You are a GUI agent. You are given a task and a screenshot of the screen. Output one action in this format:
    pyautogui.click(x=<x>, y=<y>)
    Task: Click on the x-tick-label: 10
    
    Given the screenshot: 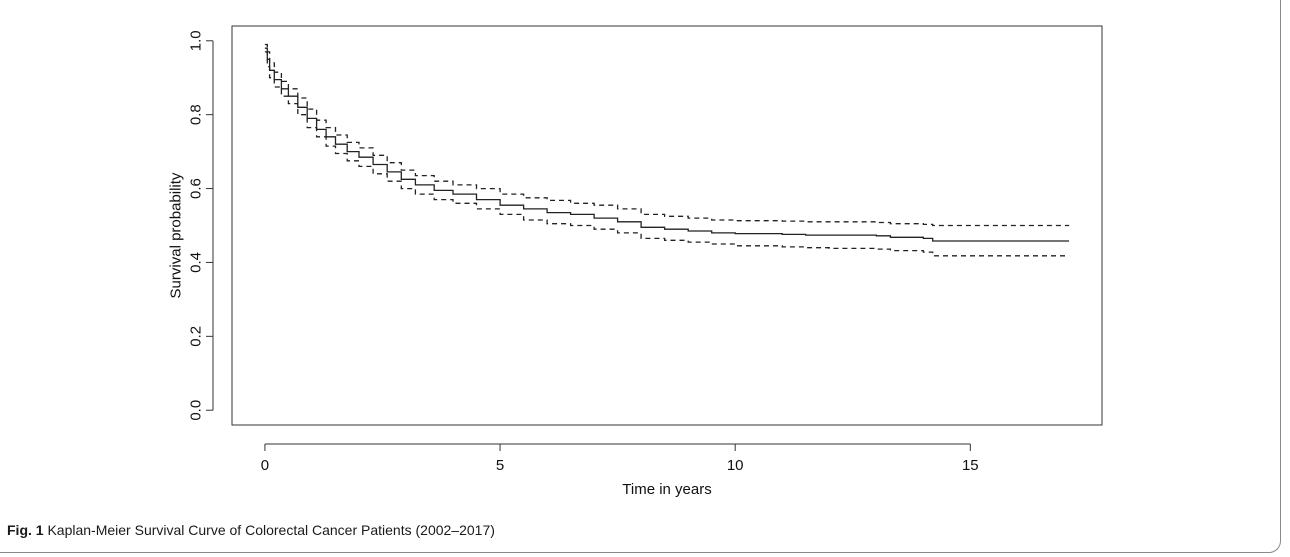 What is the action you would take?
    pyautogui.click(x=735, y=465)
    